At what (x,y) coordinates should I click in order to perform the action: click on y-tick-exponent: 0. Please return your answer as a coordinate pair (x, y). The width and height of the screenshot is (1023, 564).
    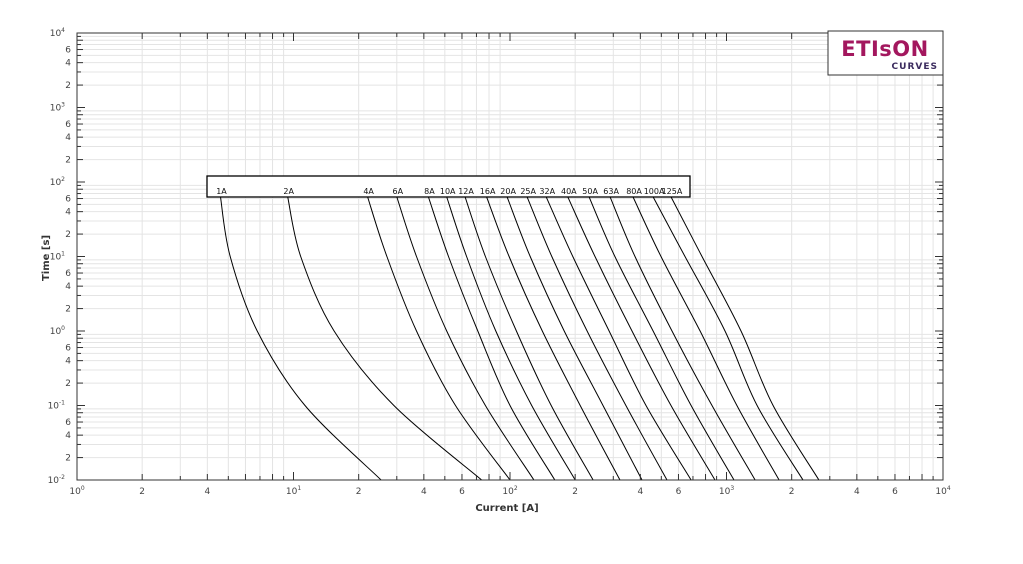
    Looking at the image, I should click on (63, 328).